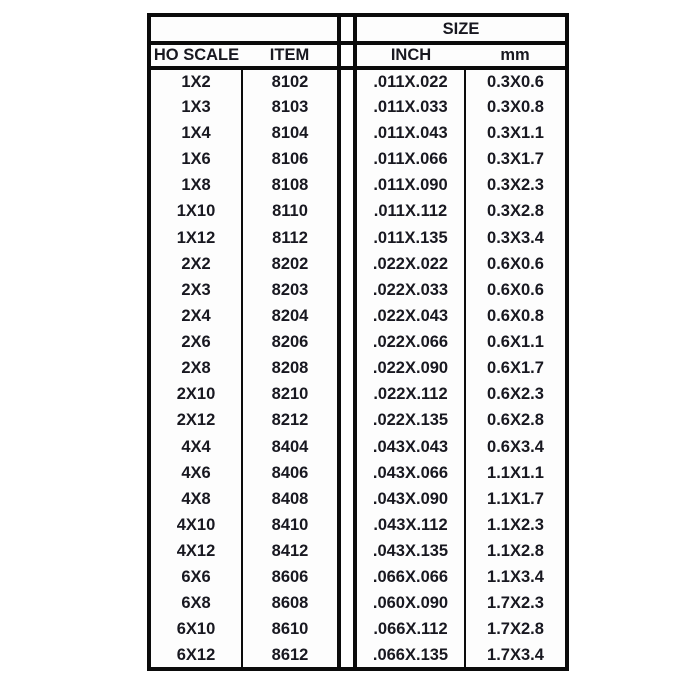  I want to click on table-row: 2X10 8210 .022X.112 0.6X2.3, so click(358, 394).